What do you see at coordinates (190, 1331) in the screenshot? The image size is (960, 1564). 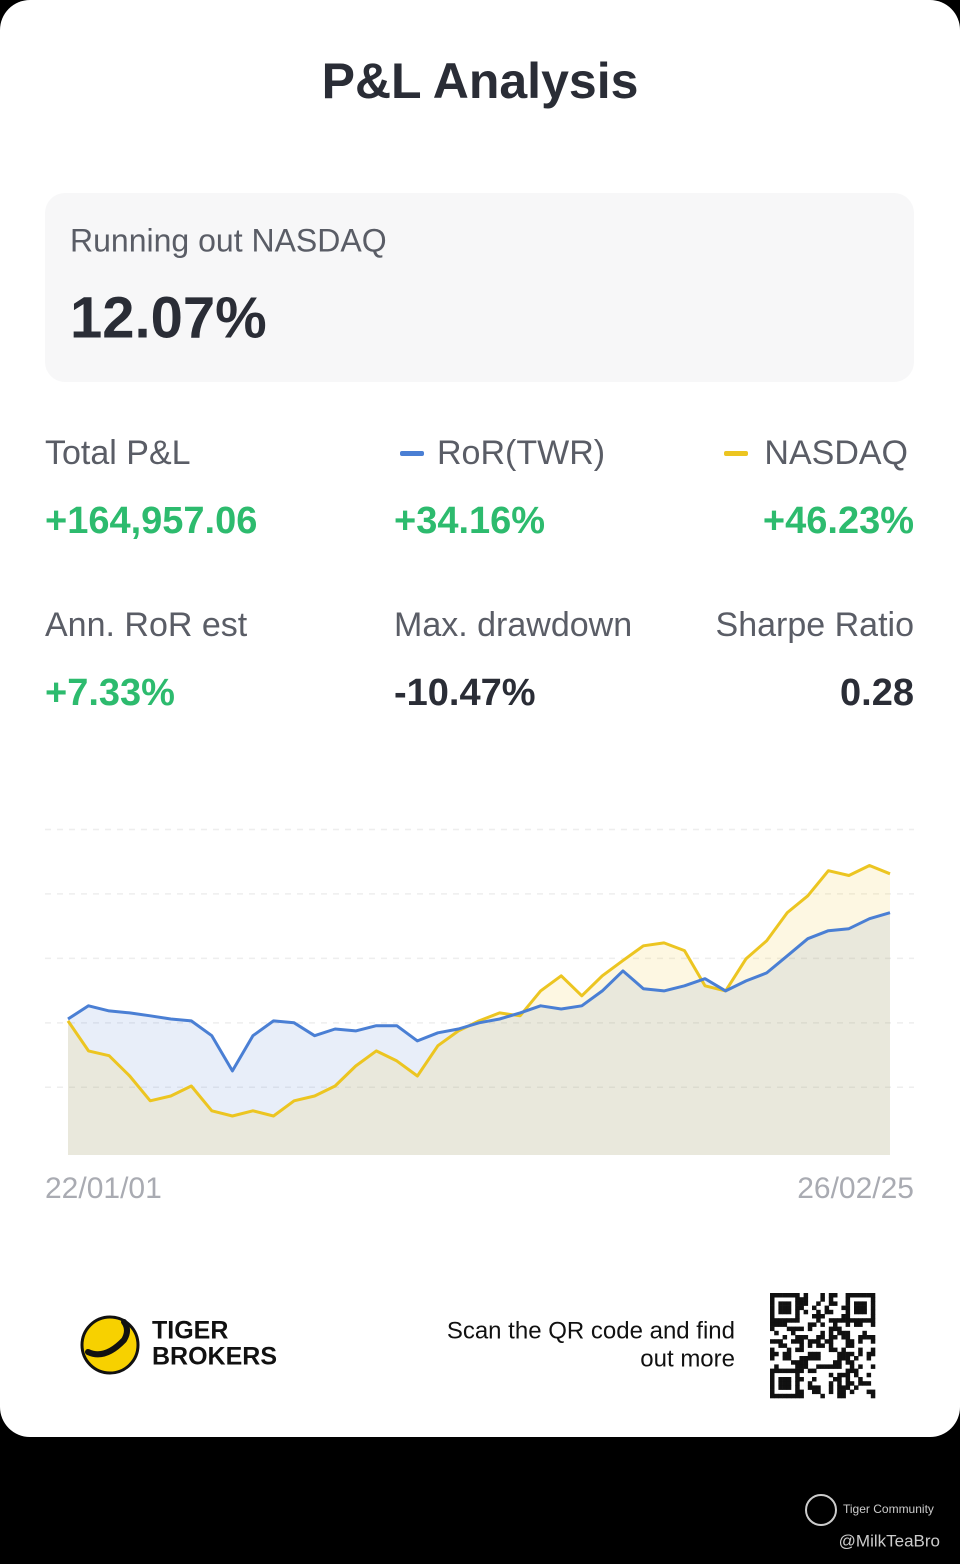 I see `brand-text: TIGER` at bounding box center [190, 1331].